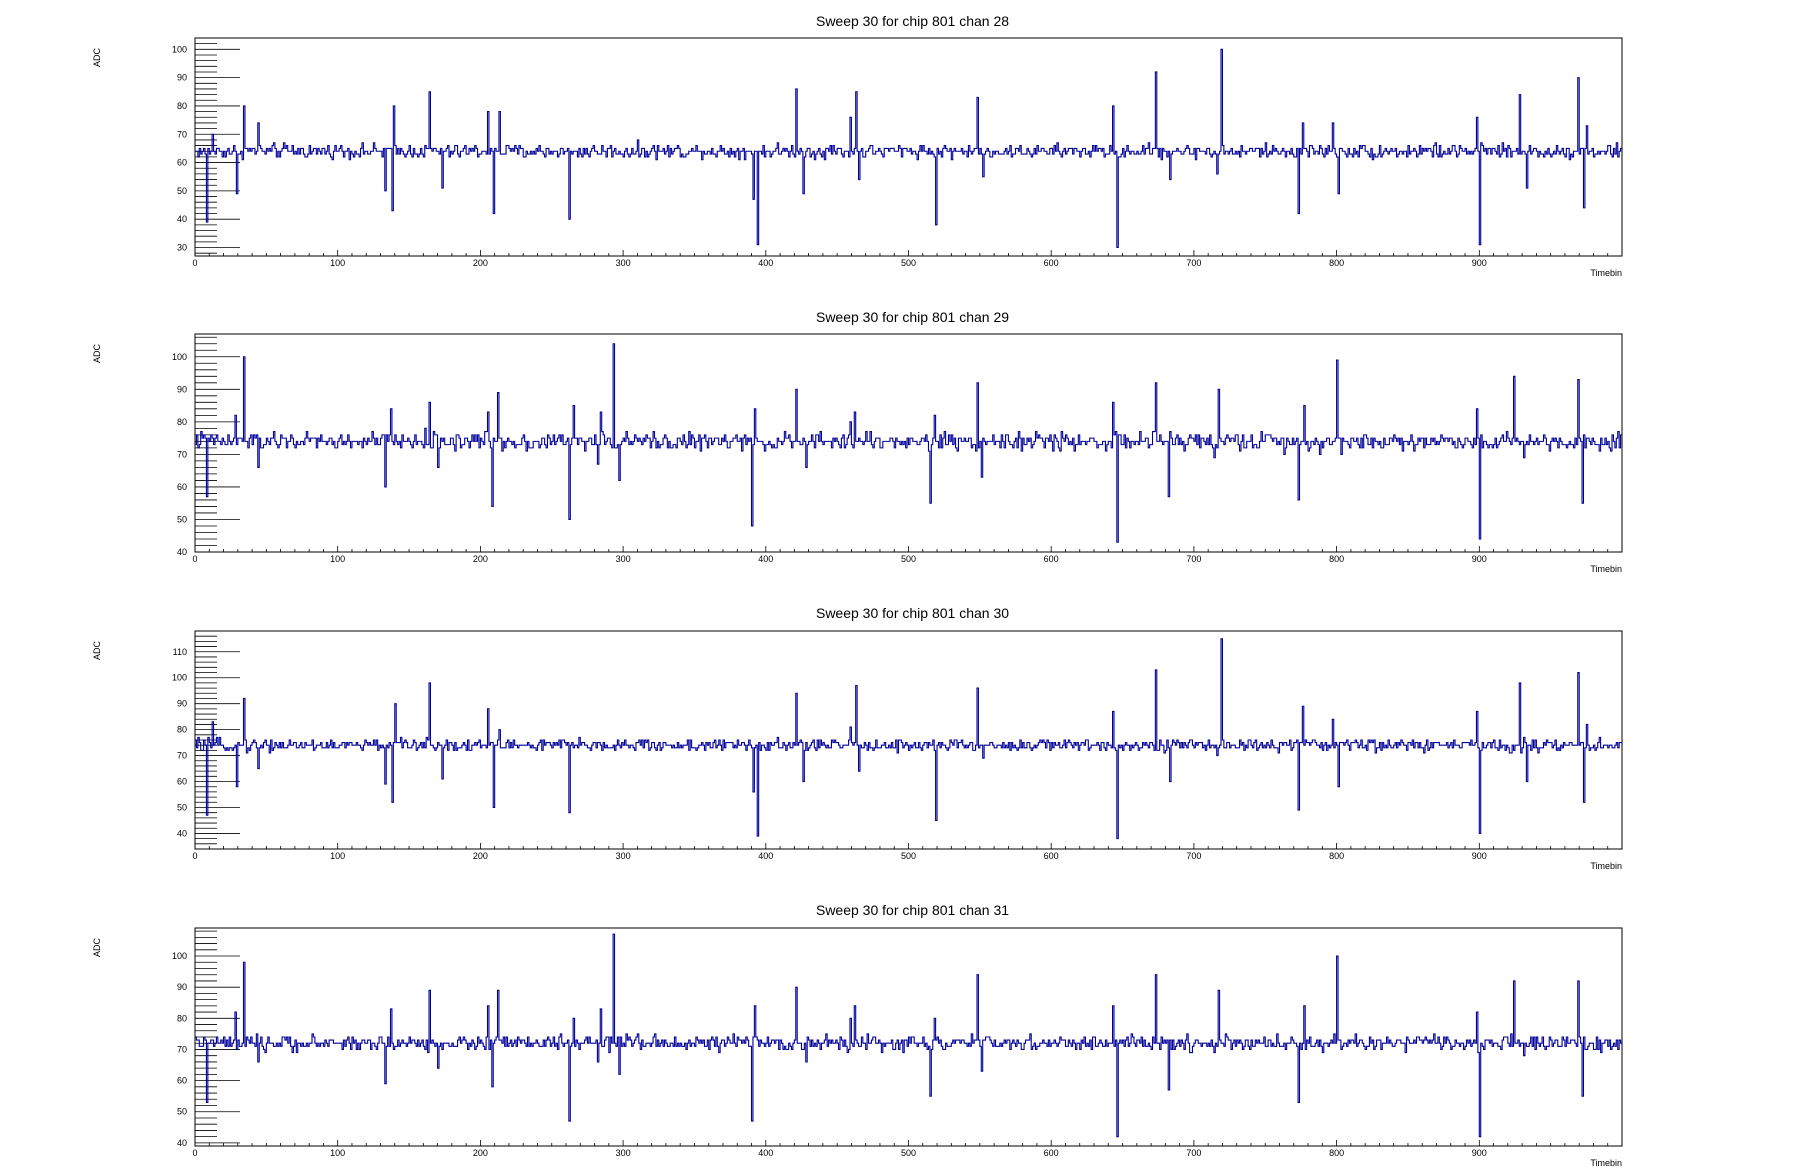  I want to click on y-tick-label: 30, so click(182, 248).